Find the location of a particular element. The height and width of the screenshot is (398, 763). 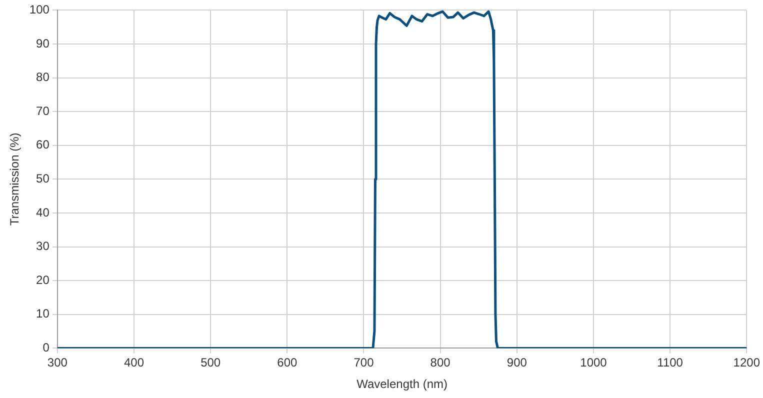

x-tick-label: 900 is located at coordinates (517, 363).